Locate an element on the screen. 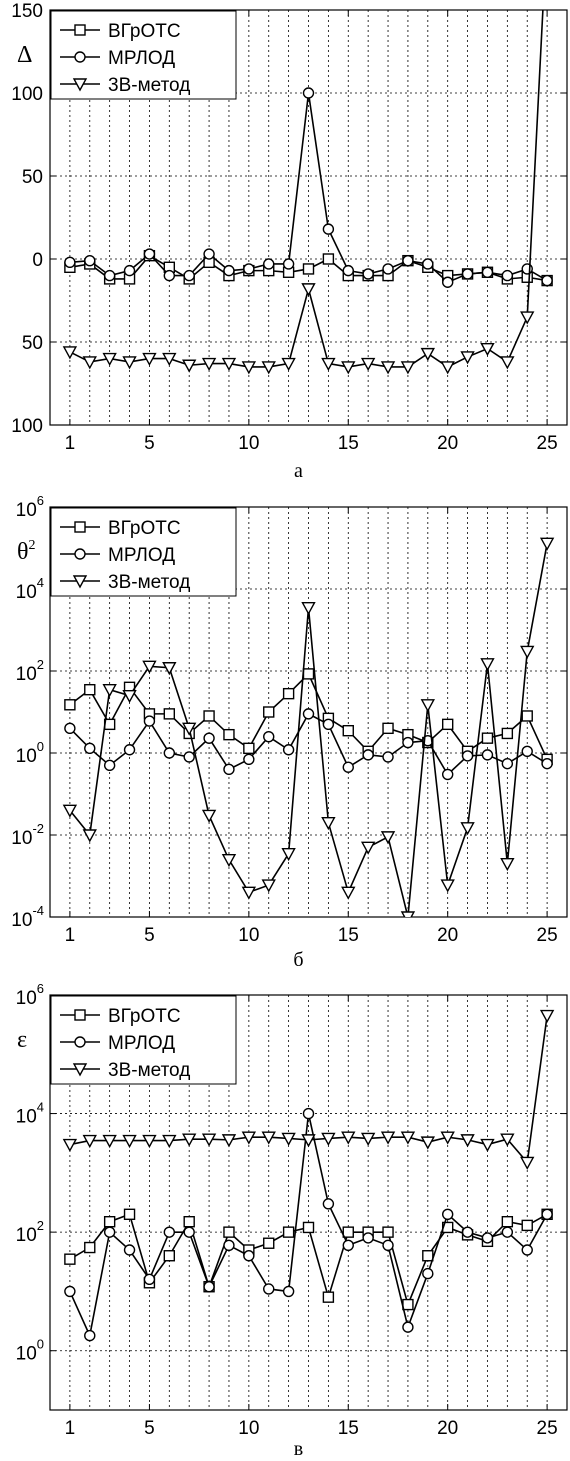  x-tick-label: 20 is located at coordinates (447, 443).